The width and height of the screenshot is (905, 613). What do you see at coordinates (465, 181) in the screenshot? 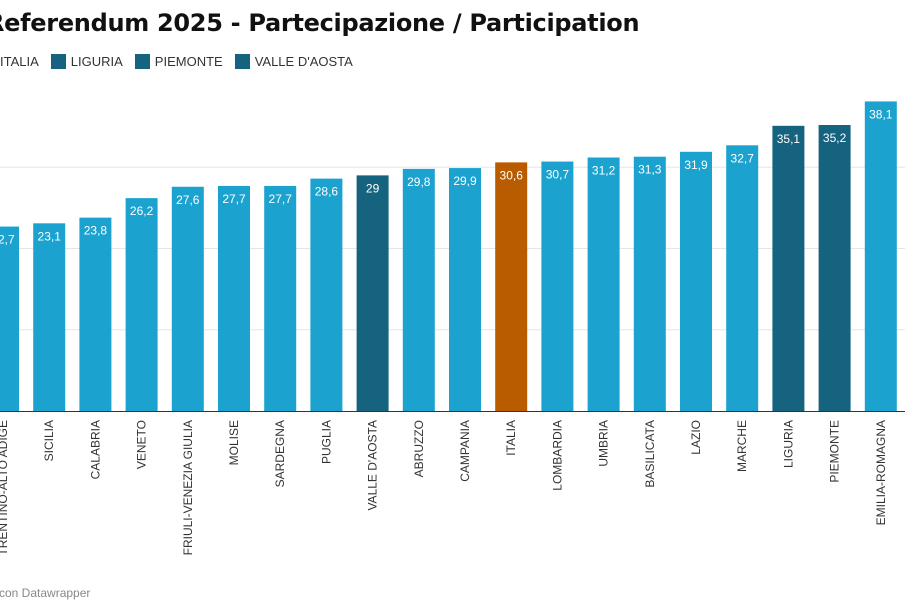
I see `data-label: 29,9` at bounding box center [465, 181].